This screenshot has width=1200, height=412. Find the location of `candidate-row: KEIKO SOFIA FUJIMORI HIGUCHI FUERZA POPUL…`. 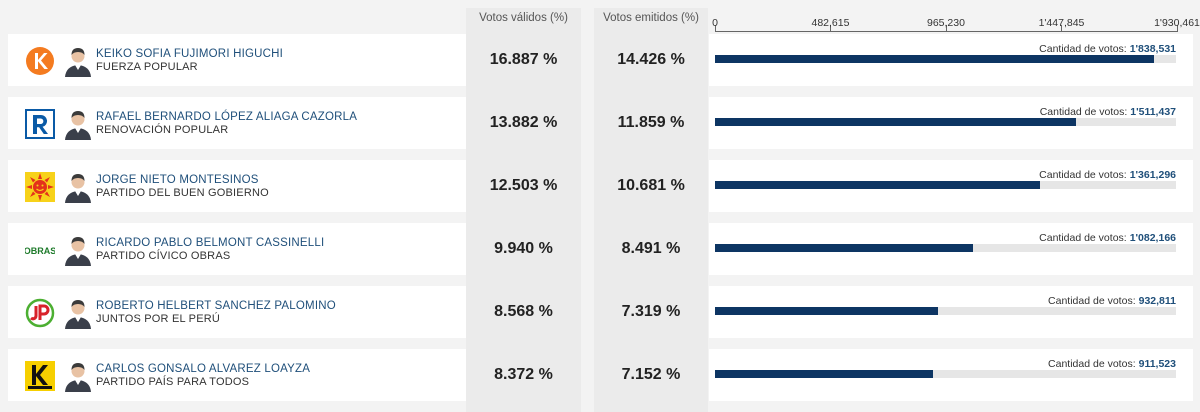

candidate-row: KEIKO SOFIA FUJIMORI HIGUCHI FUERZA POPUL… is located at coordinates (600, 60).